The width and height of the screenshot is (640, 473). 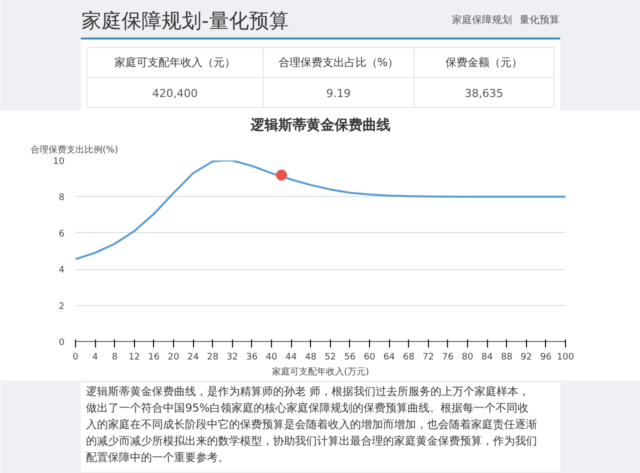 I want to click on x-tick-label: 36, so click(x=252, y=357).